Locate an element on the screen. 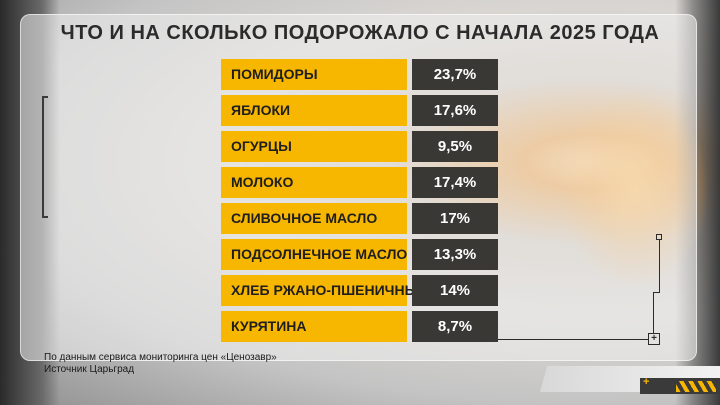  table-row: МОЛОКО 17,4% is located at coordinates (359, 182).